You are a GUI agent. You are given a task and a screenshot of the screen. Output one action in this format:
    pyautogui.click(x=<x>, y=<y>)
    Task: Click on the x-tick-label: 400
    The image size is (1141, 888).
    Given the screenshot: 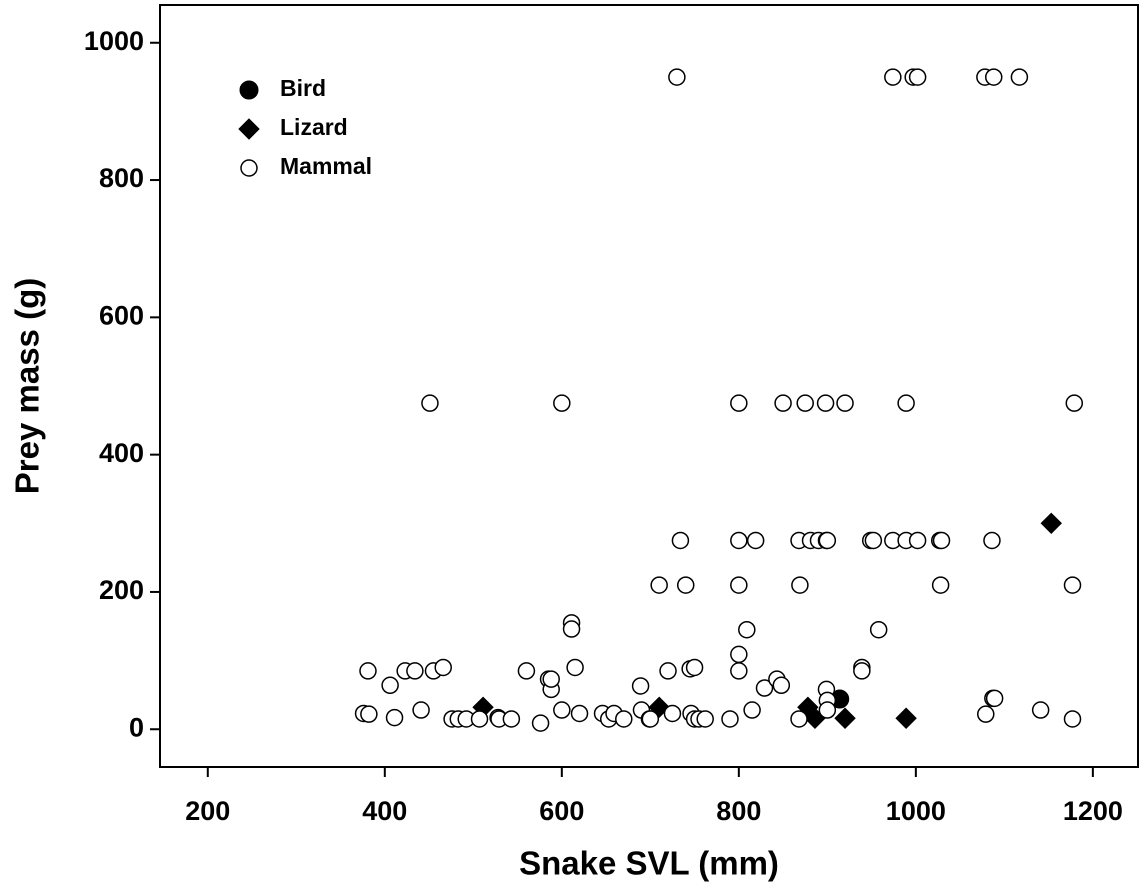 What is the action you would take?
    pyautogui.click(x=384, y=811)
    